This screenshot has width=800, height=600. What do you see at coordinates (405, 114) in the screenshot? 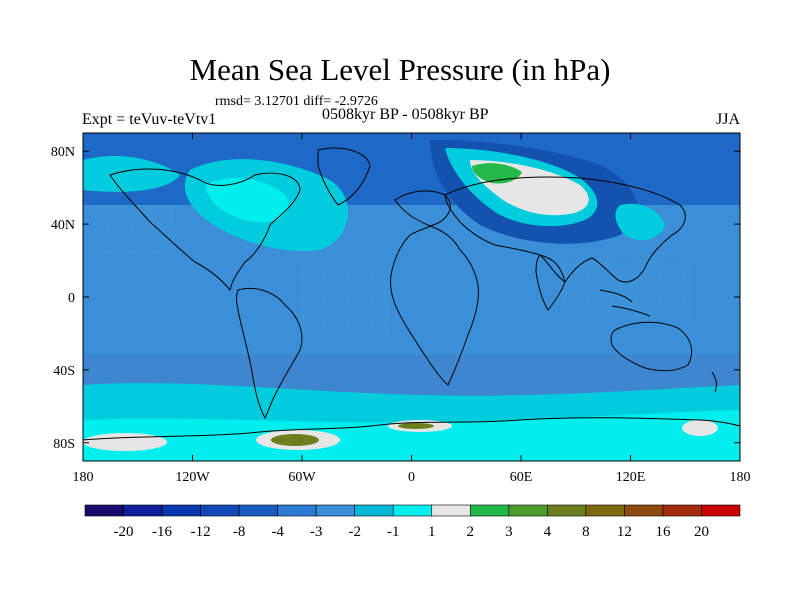
I see `period-subtitle: 0508kyr BP - 0508kyr BP` at bounding box center [405, 114].